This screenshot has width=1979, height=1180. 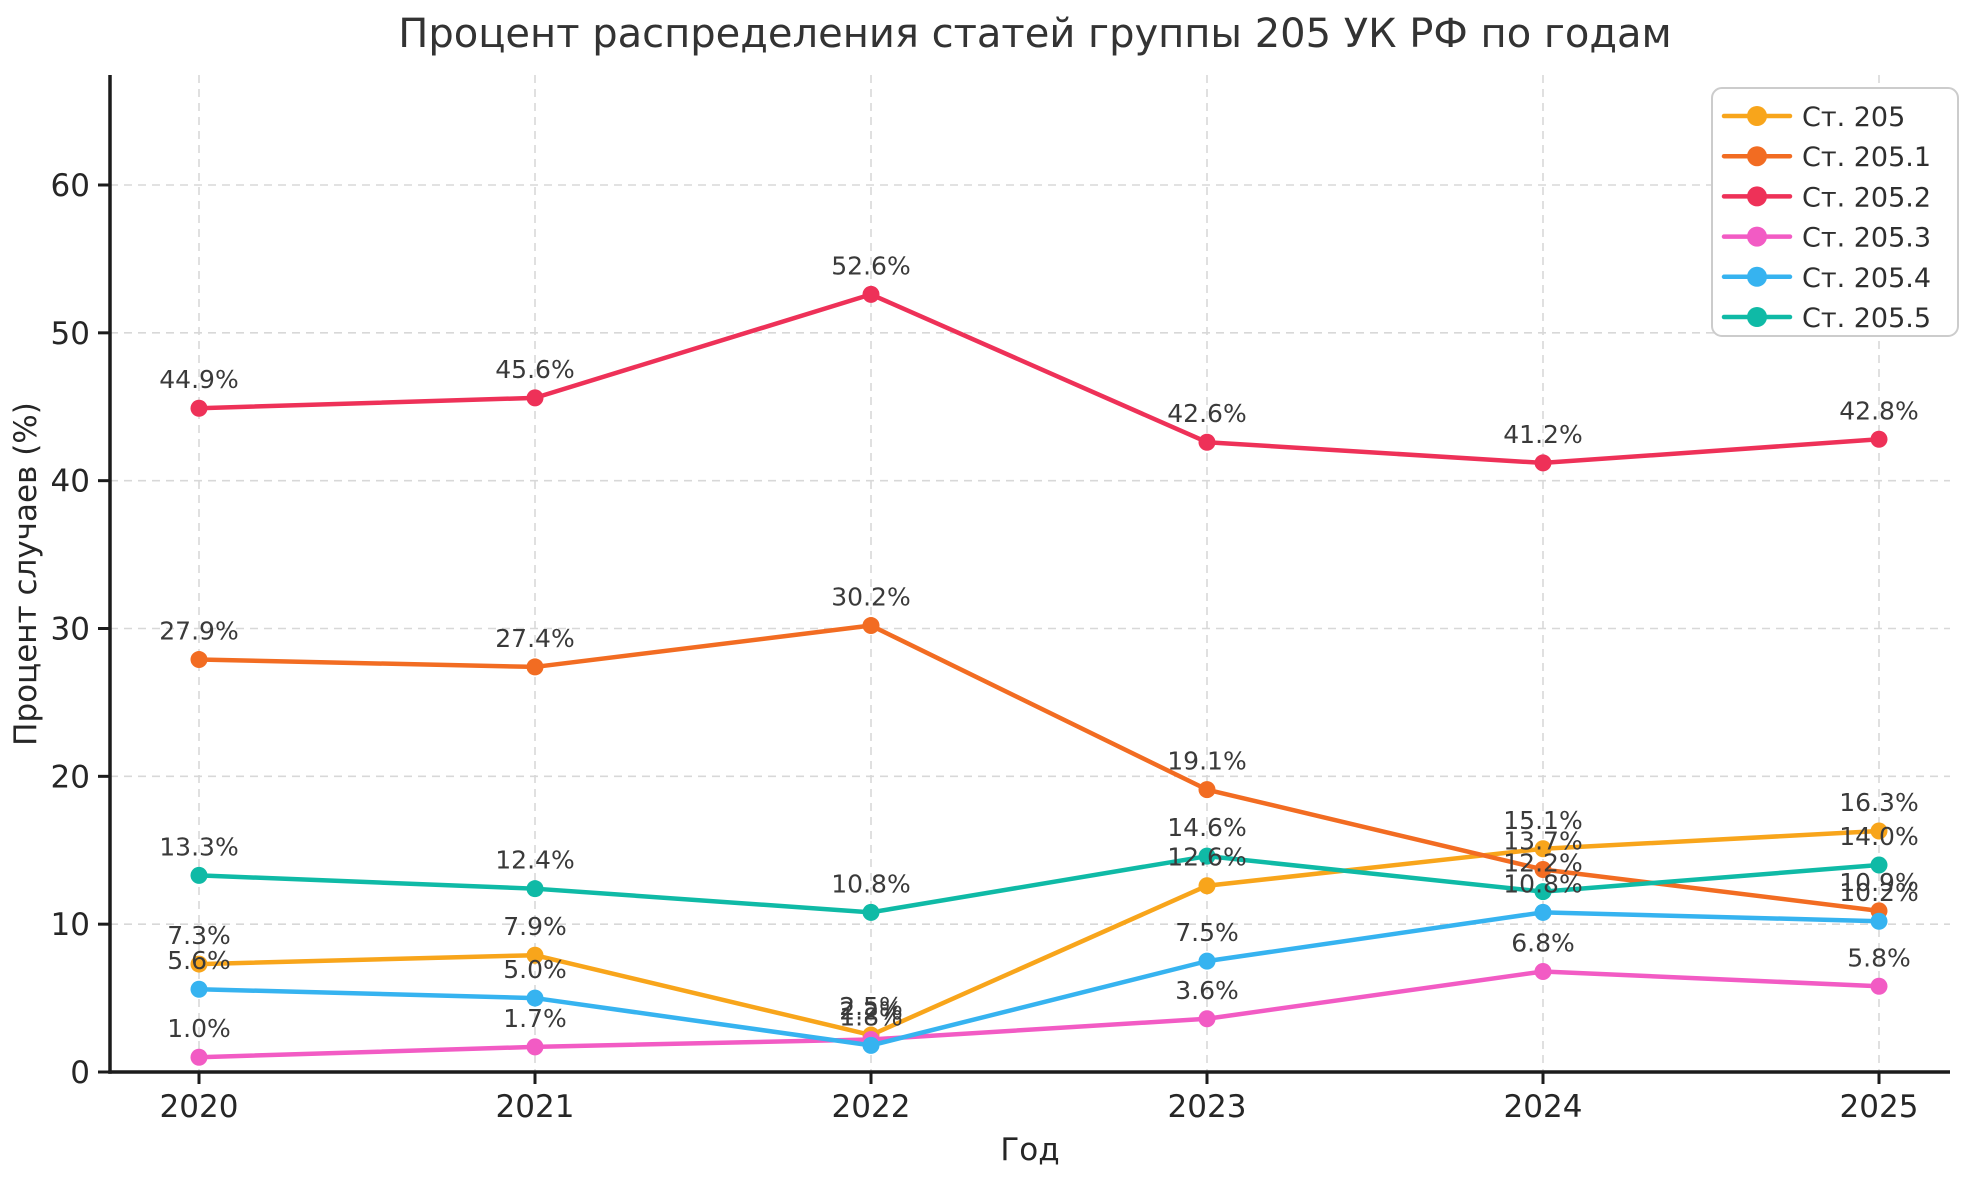 I want to click on point-label-ст-205-5-2023: 14.6%, so click(x=1206, y=827).